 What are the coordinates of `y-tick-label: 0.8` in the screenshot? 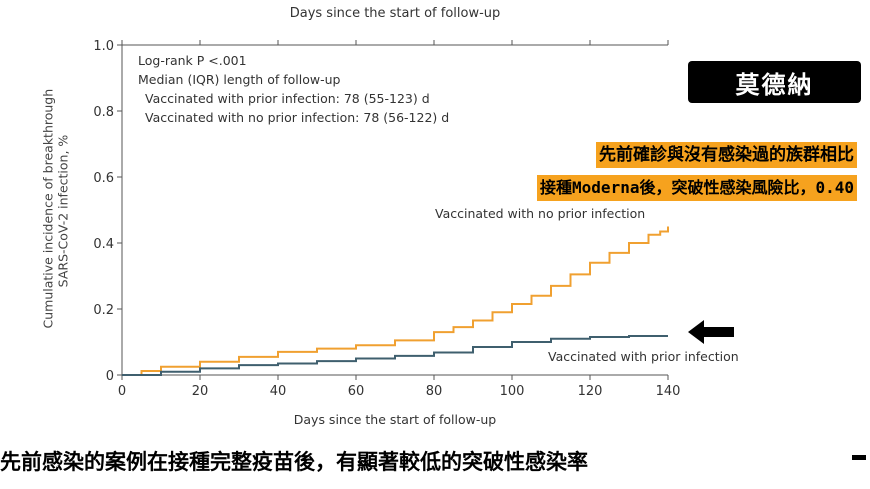 It's located at (103, 112).